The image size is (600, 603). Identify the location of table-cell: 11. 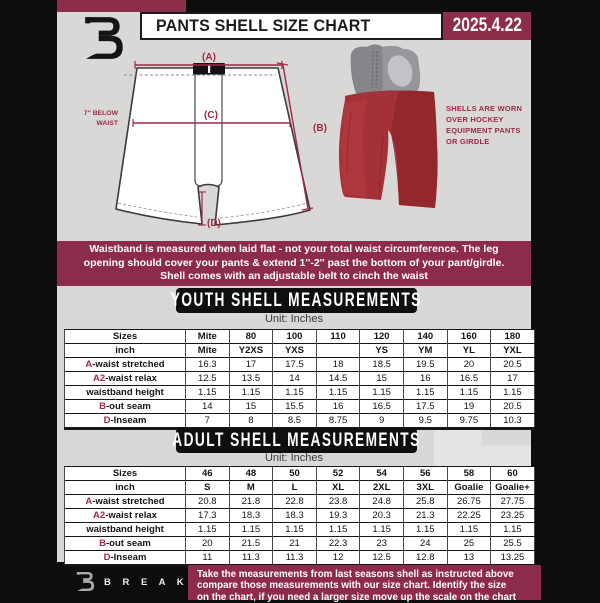
(207, 558).